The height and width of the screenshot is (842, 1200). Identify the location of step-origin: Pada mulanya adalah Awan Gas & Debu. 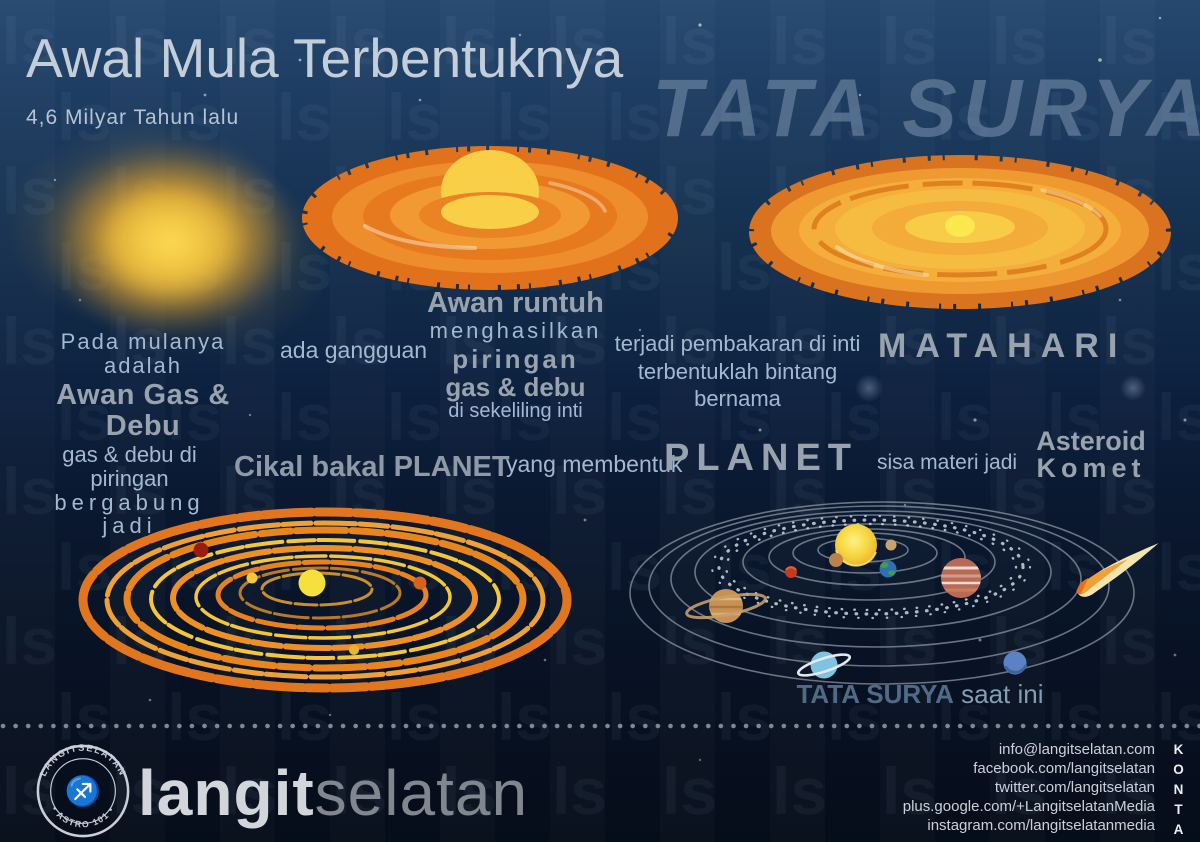
(143, 386).